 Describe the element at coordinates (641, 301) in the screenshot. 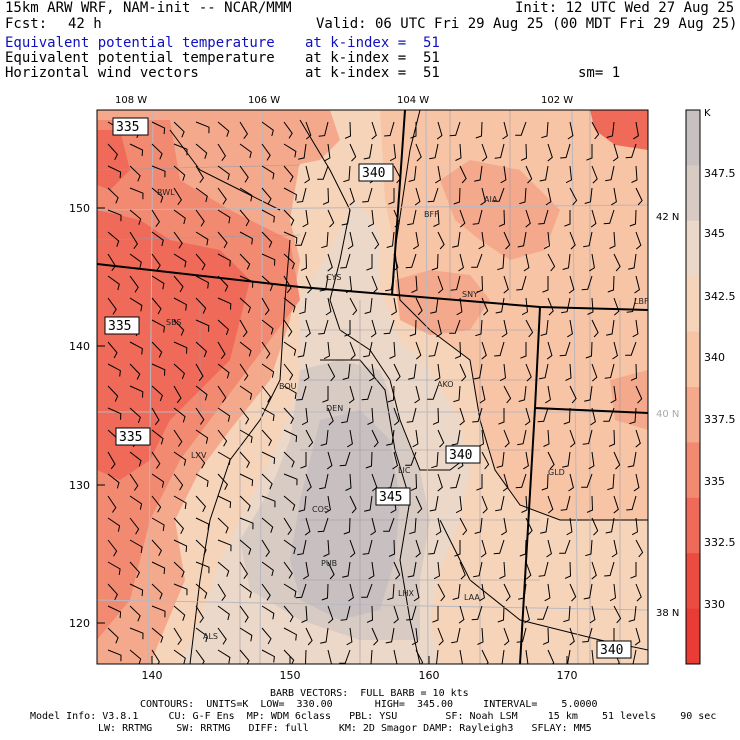

I see `station-lbf: LBF` at that location.